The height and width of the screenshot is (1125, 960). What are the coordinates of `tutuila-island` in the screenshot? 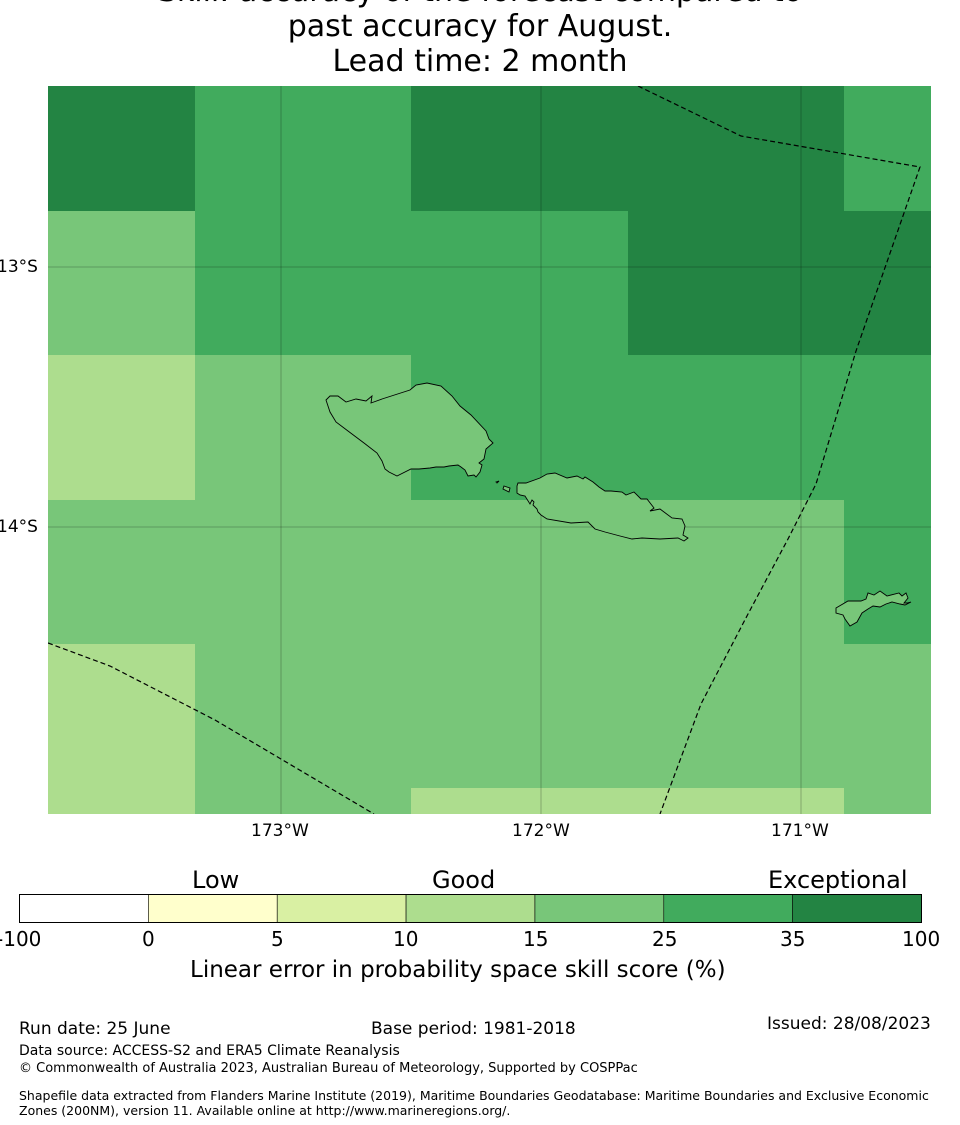 It's located at (873, 608).